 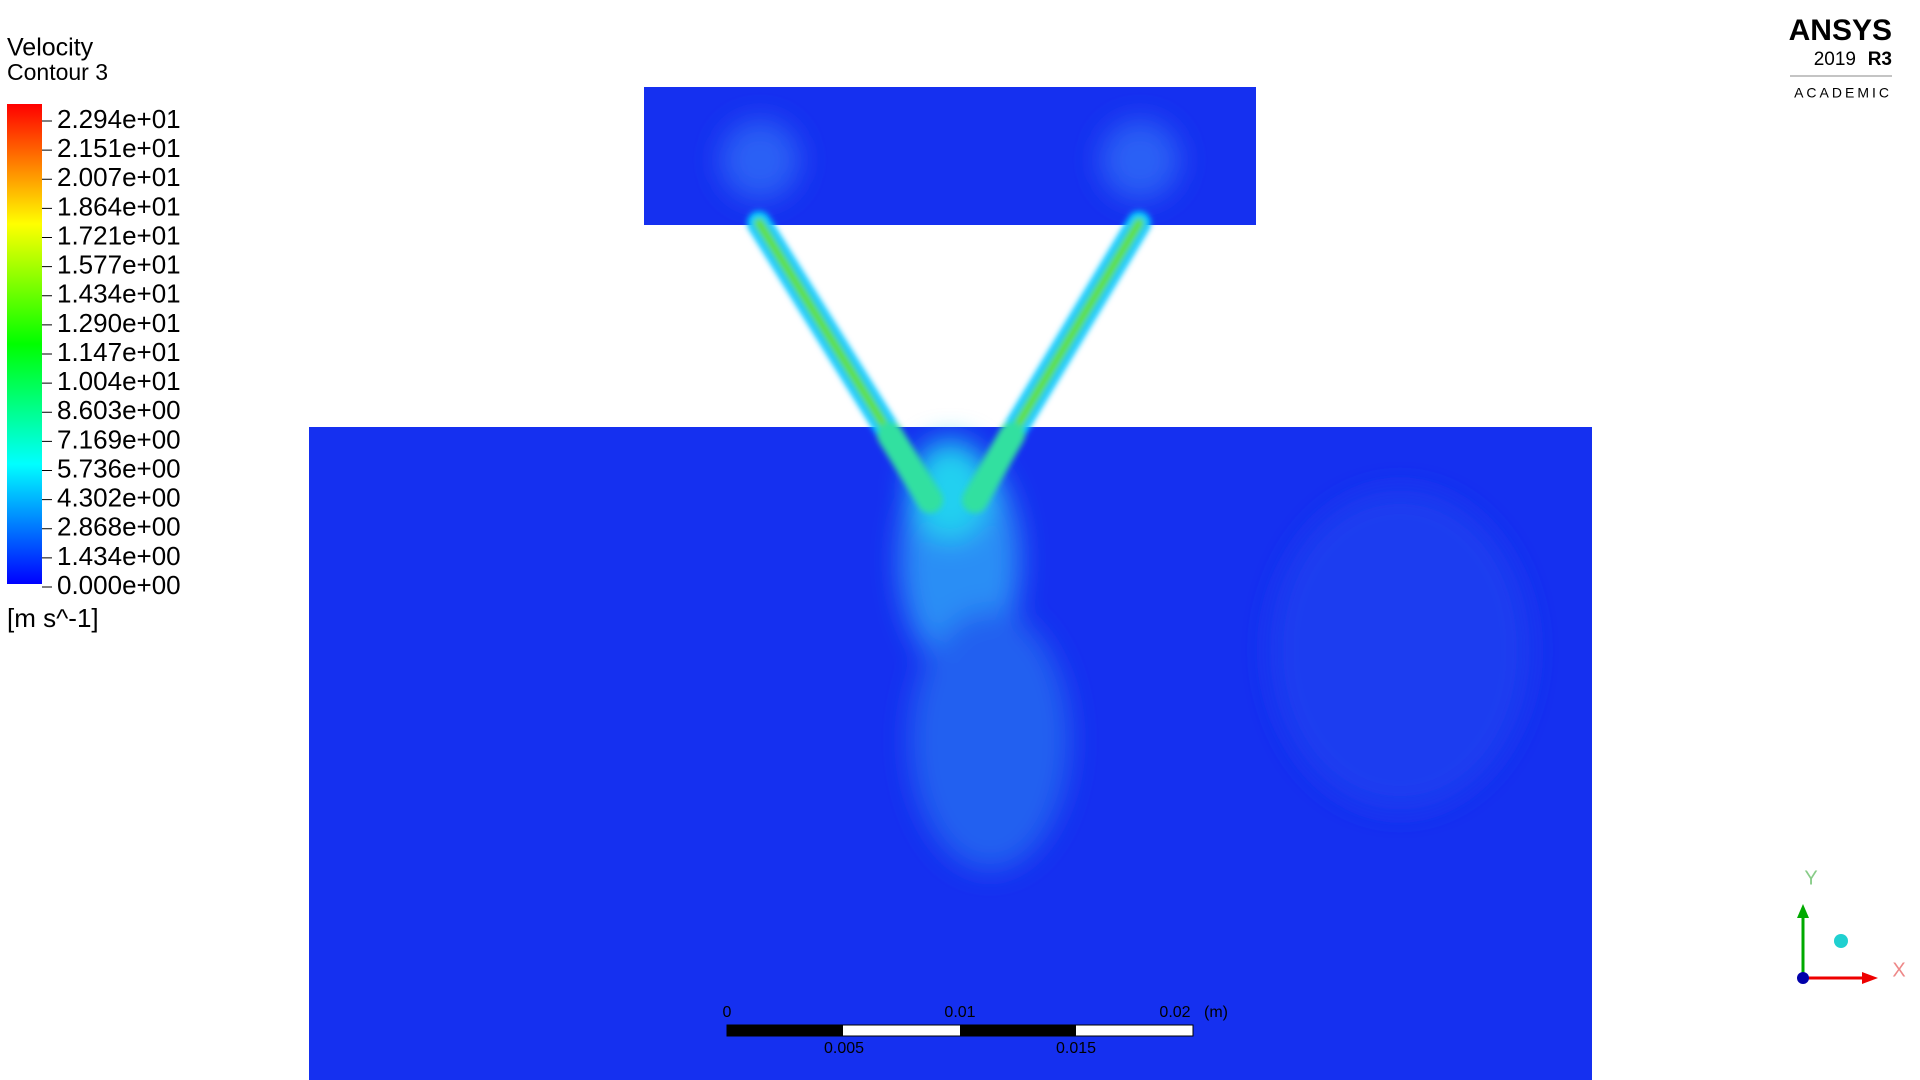 I want to click on legend-level: 1.864e+01, so click(x=119, y=206).